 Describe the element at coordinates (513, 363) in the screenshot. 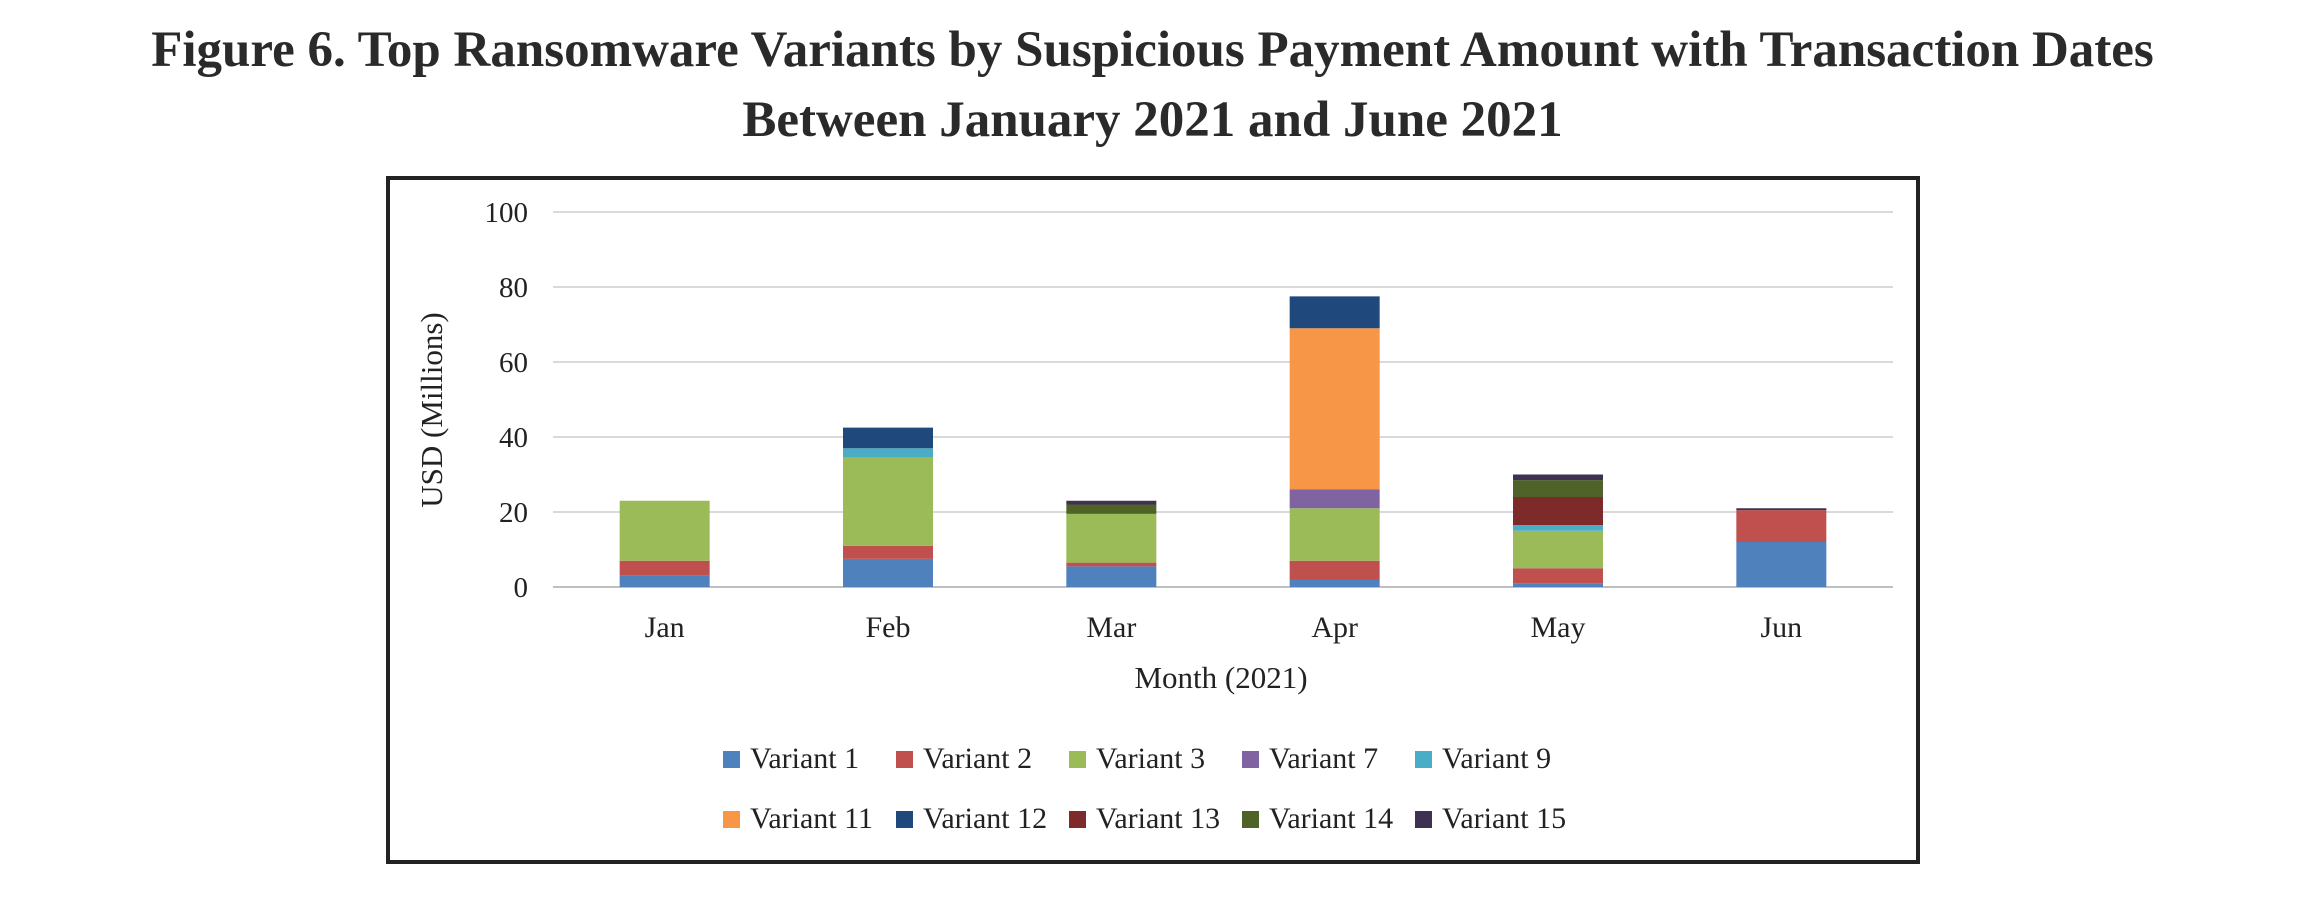

I see `y-tick-label: 60` at that location.